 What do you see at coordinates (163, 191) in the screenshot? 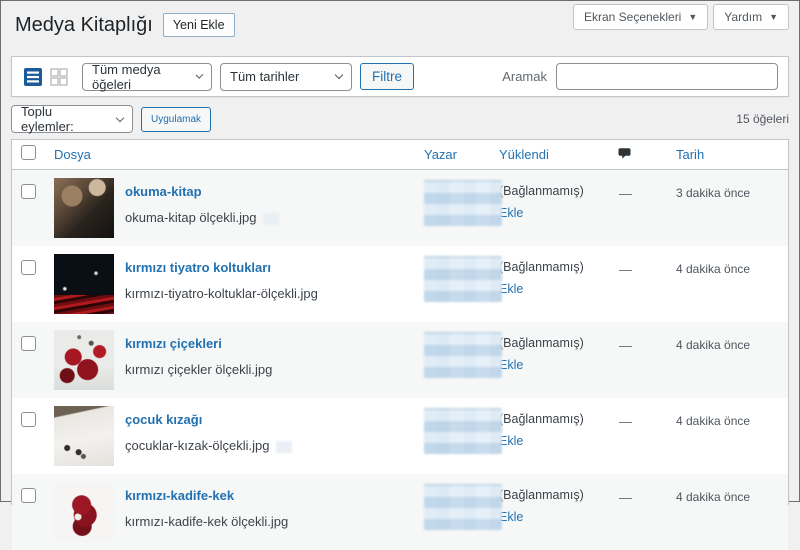
I see `media-title-link: okuma-kitap` at bounding box center [163, 191].